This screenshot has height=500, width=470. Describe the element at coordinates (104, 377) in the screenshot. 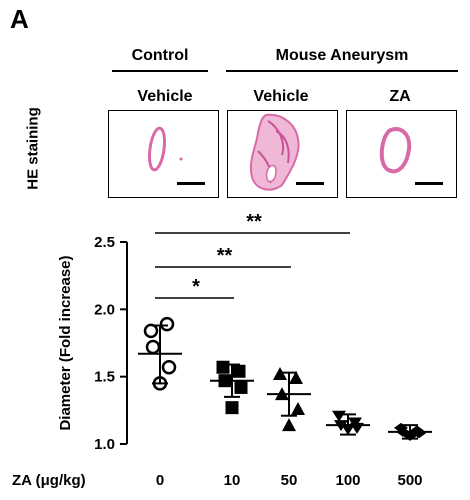

I see `y-tick-label: 1.5` at that location.